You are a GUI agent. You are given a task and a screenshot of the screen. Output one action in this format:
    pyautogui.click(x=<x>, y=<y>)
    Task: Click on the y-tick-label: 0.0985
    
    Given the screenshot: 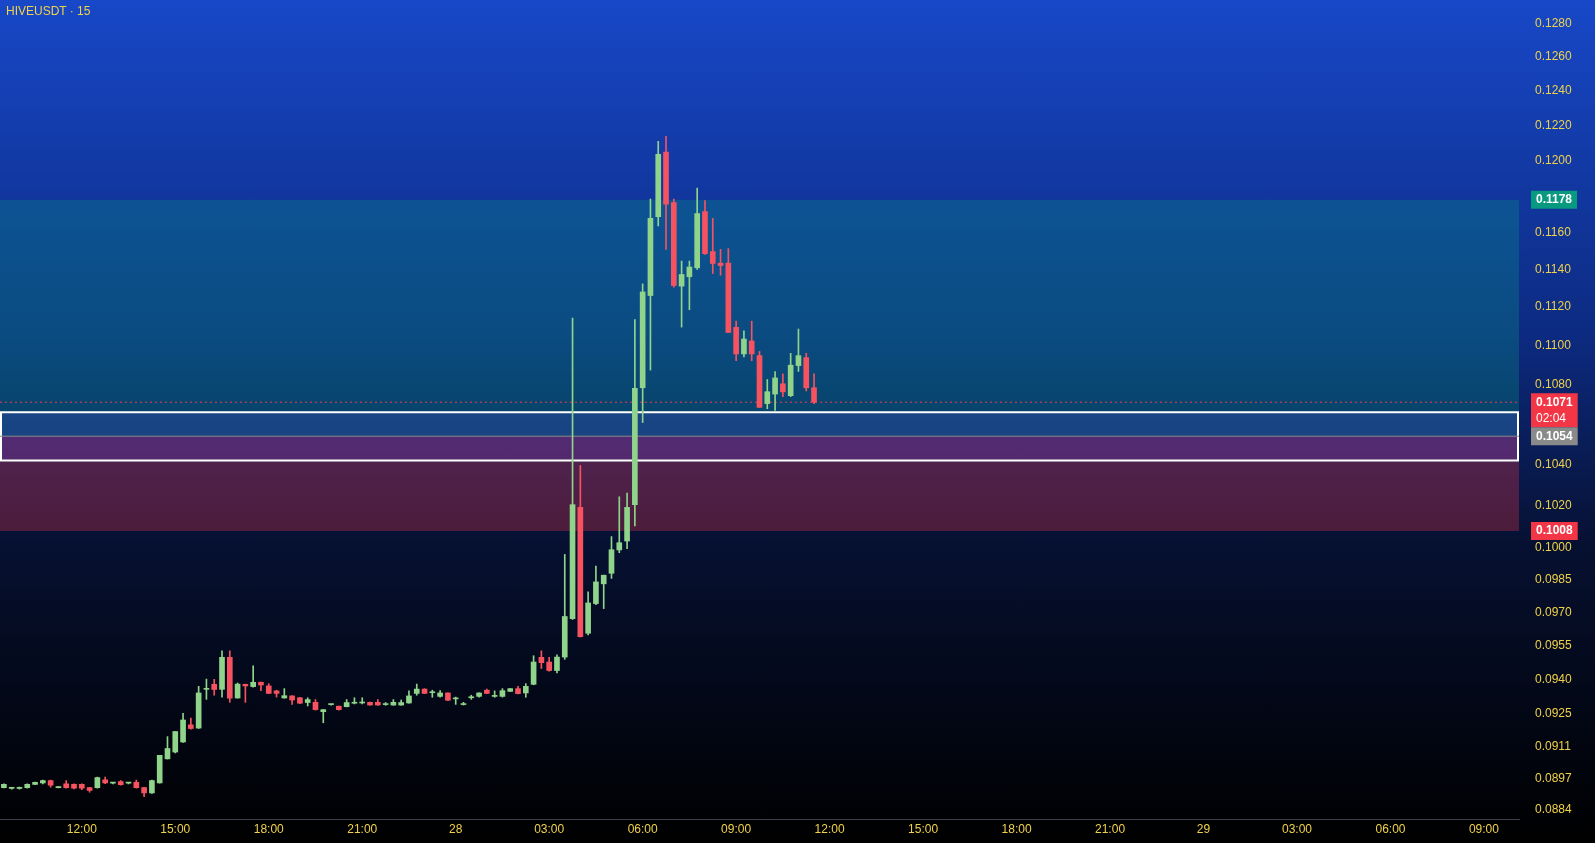 What is the action you would take?
    pyautogui.click(x=1554, y=579)
    